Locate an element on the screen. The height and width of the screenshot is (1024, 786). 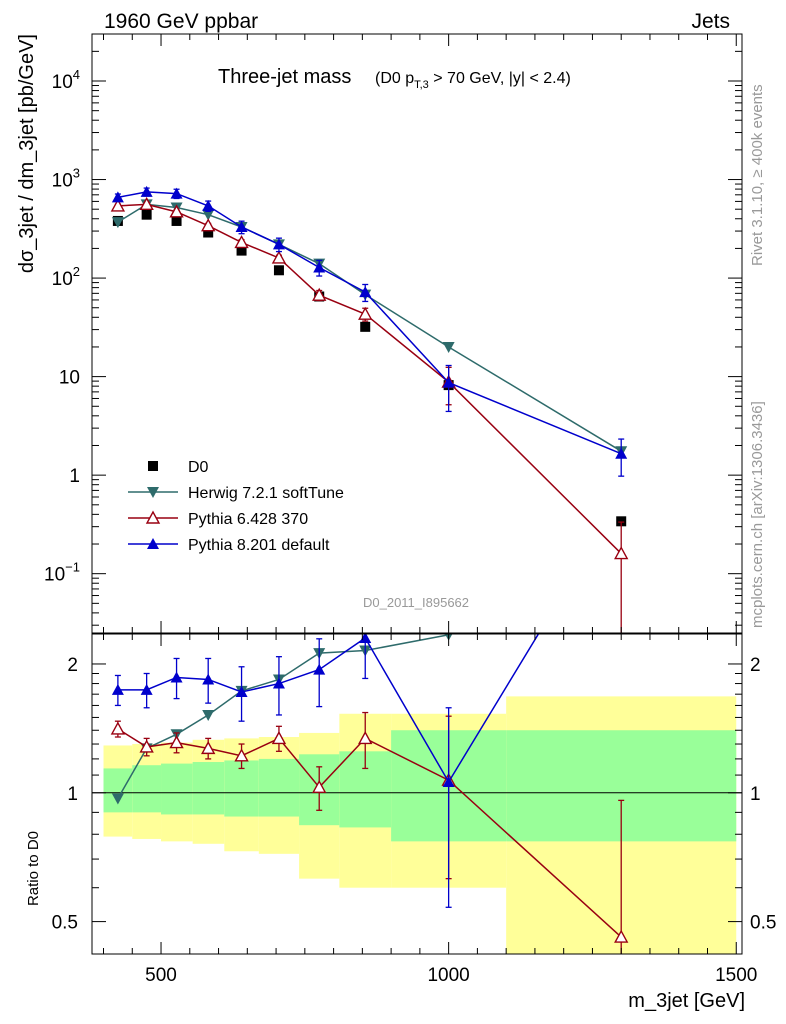
y-tick-label: 10⁻¹ is located at coordinates (62, 573).